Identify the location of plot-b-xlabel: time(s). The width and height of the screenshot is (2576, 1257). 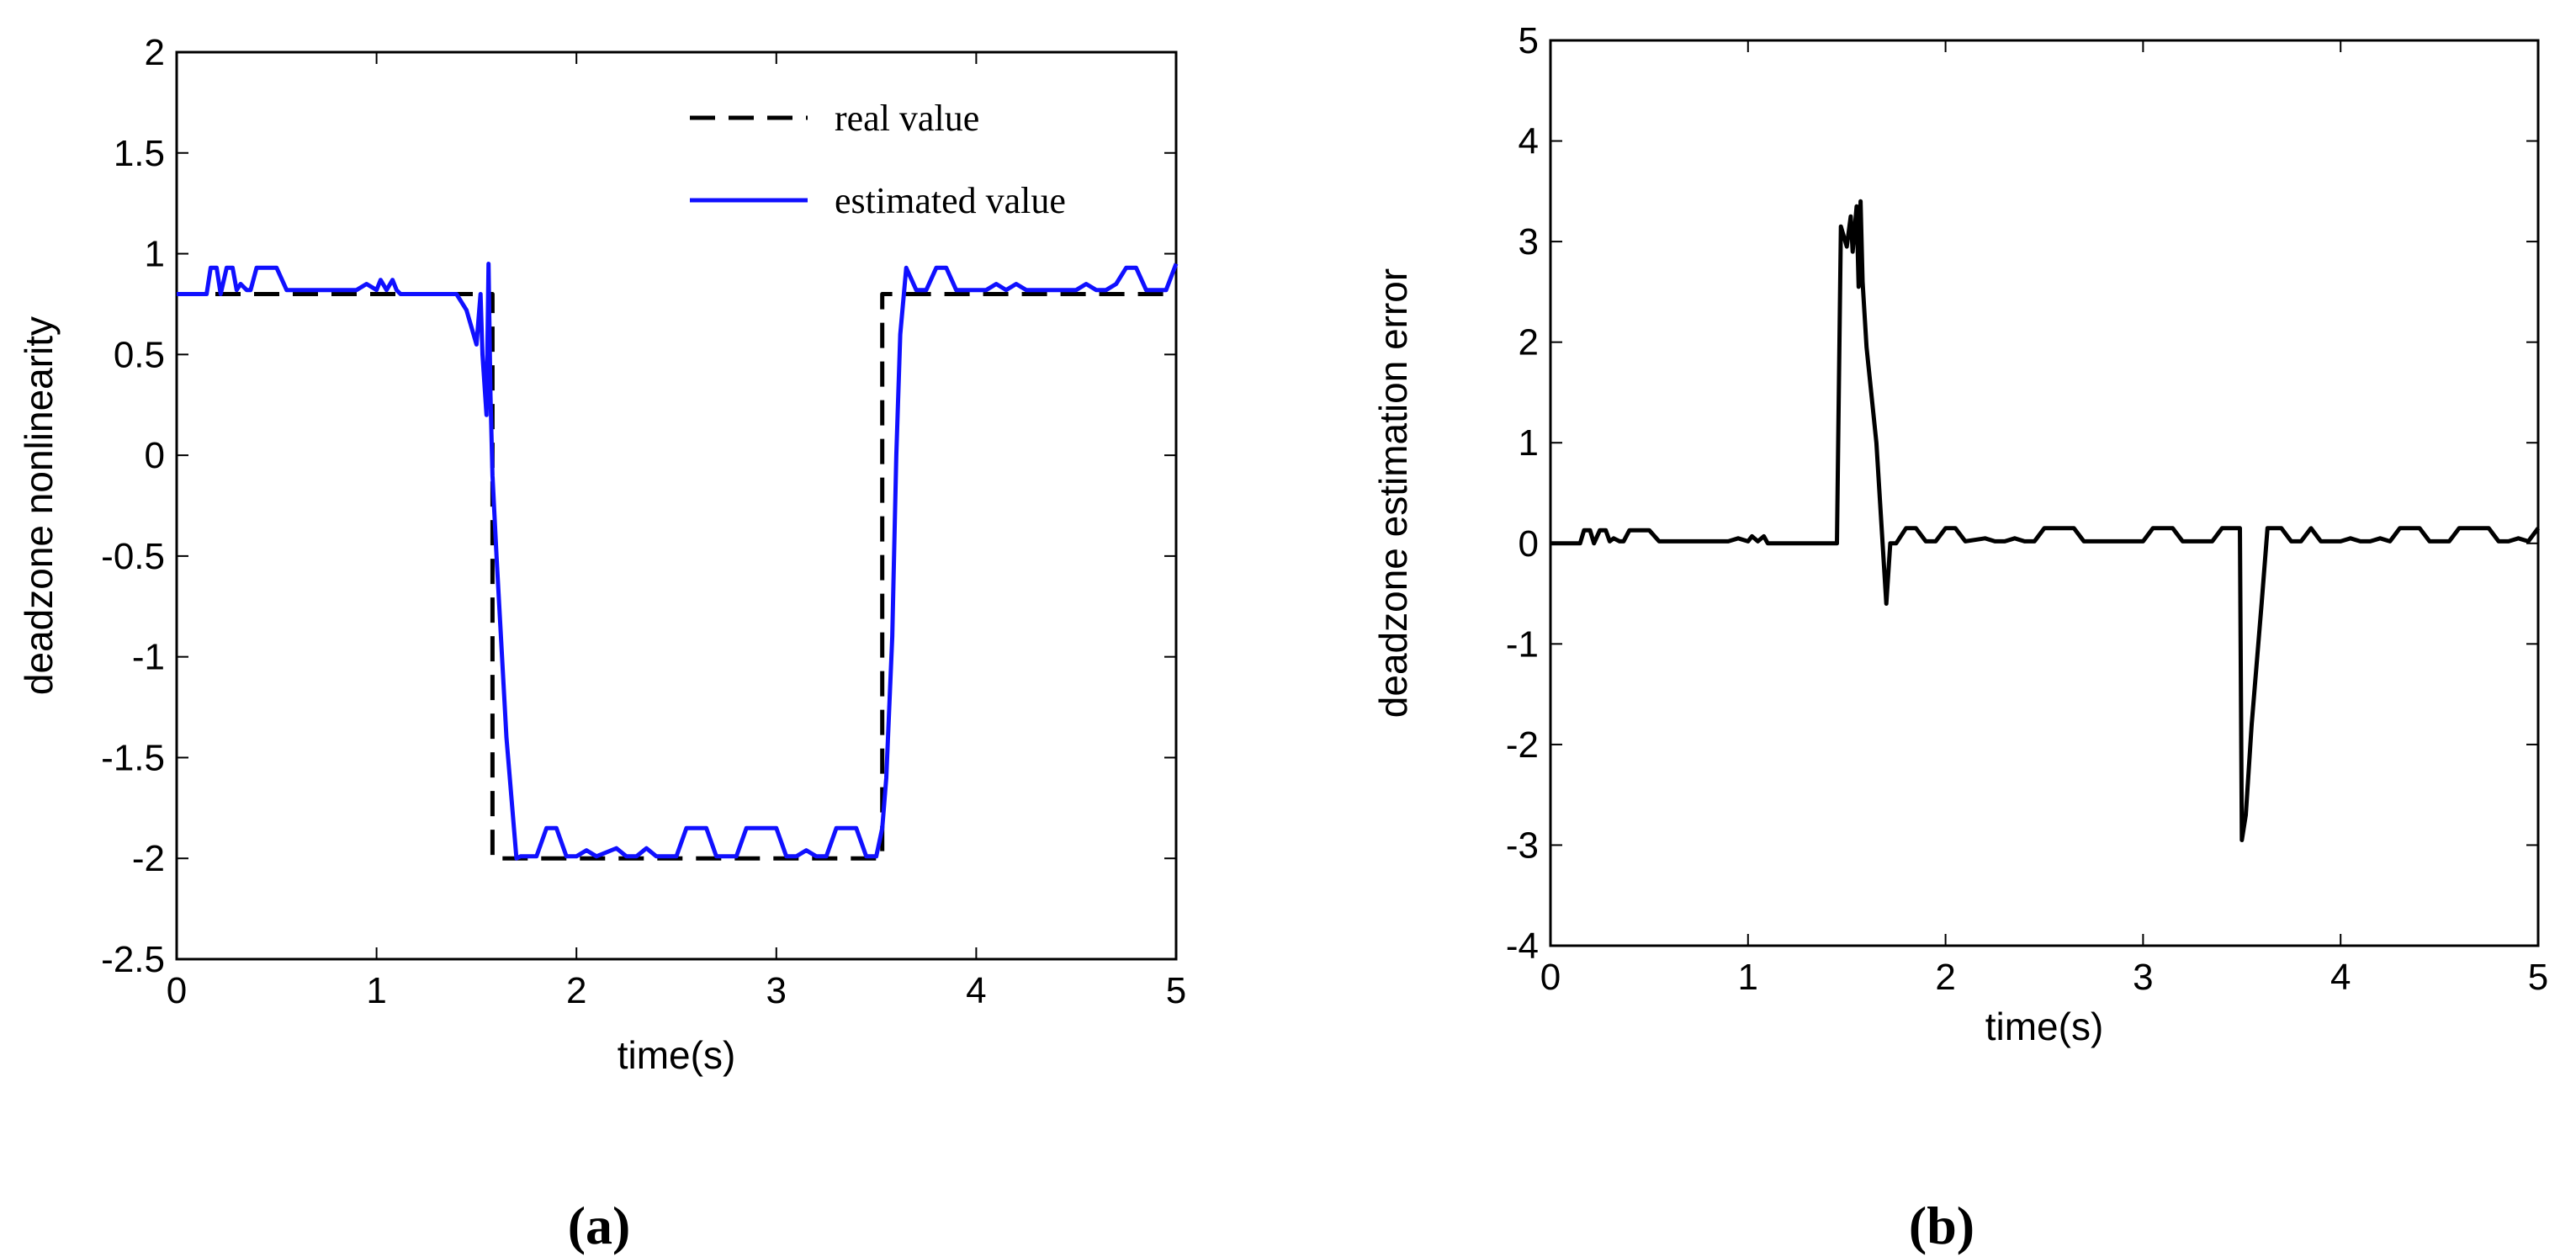
(2044, 1026).